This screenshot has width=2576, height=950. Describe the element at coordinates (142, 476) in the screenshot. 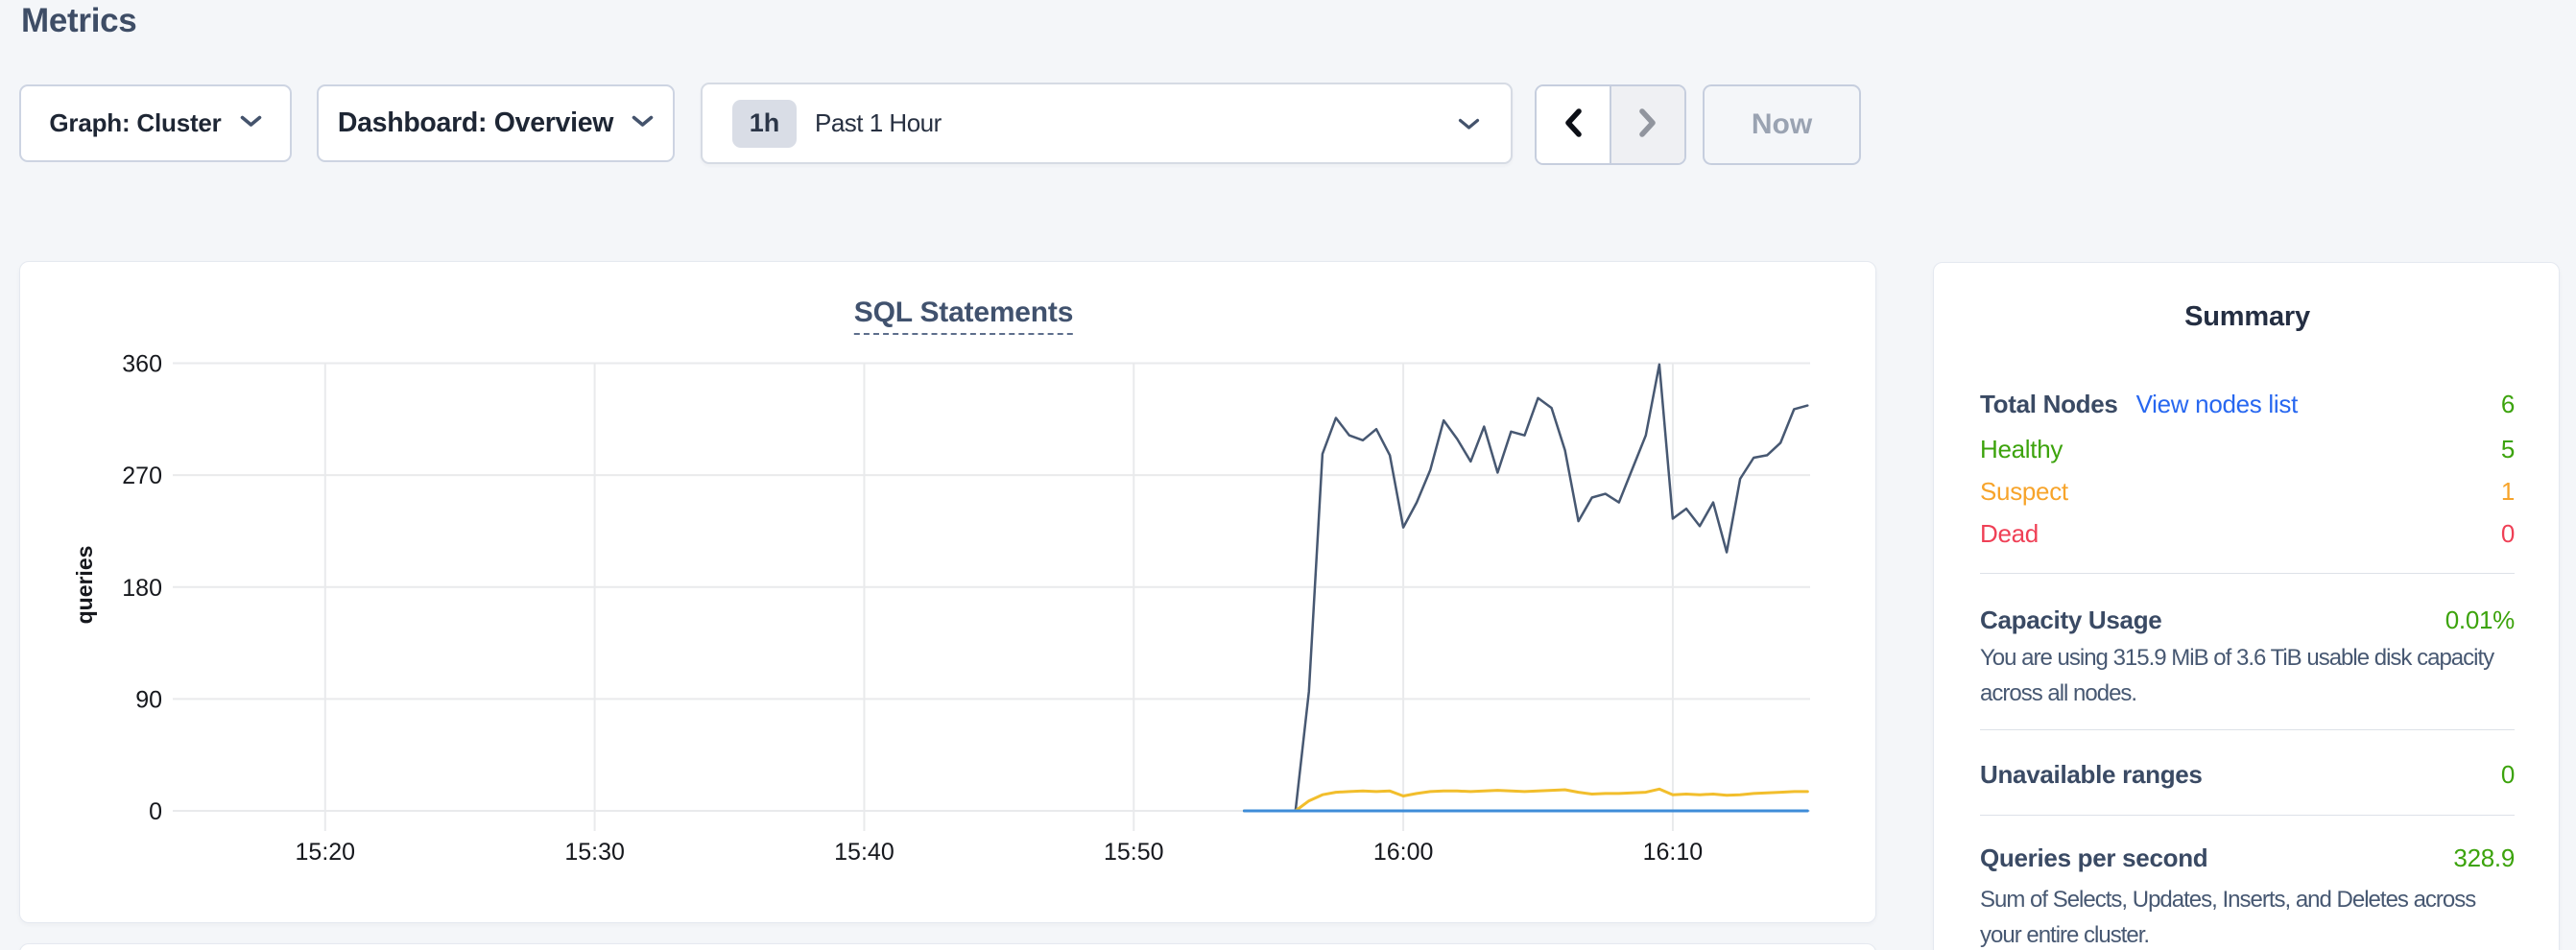

I see `svg-text: 270` at that location.